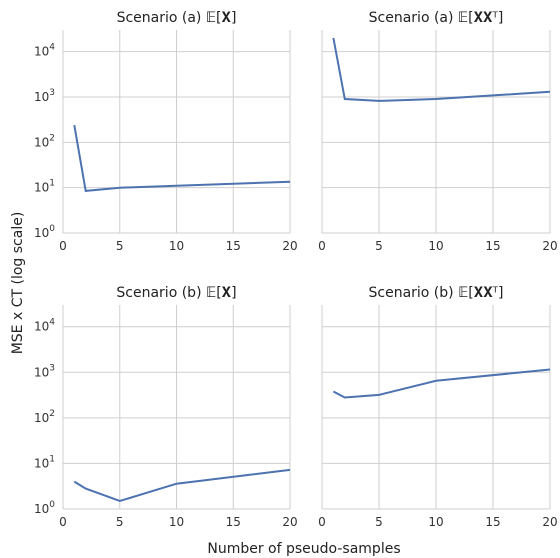  I want to click on panel-title: Scenario (a) 𝔼[𝐗𝐗ᵀ], so click(436, 18).